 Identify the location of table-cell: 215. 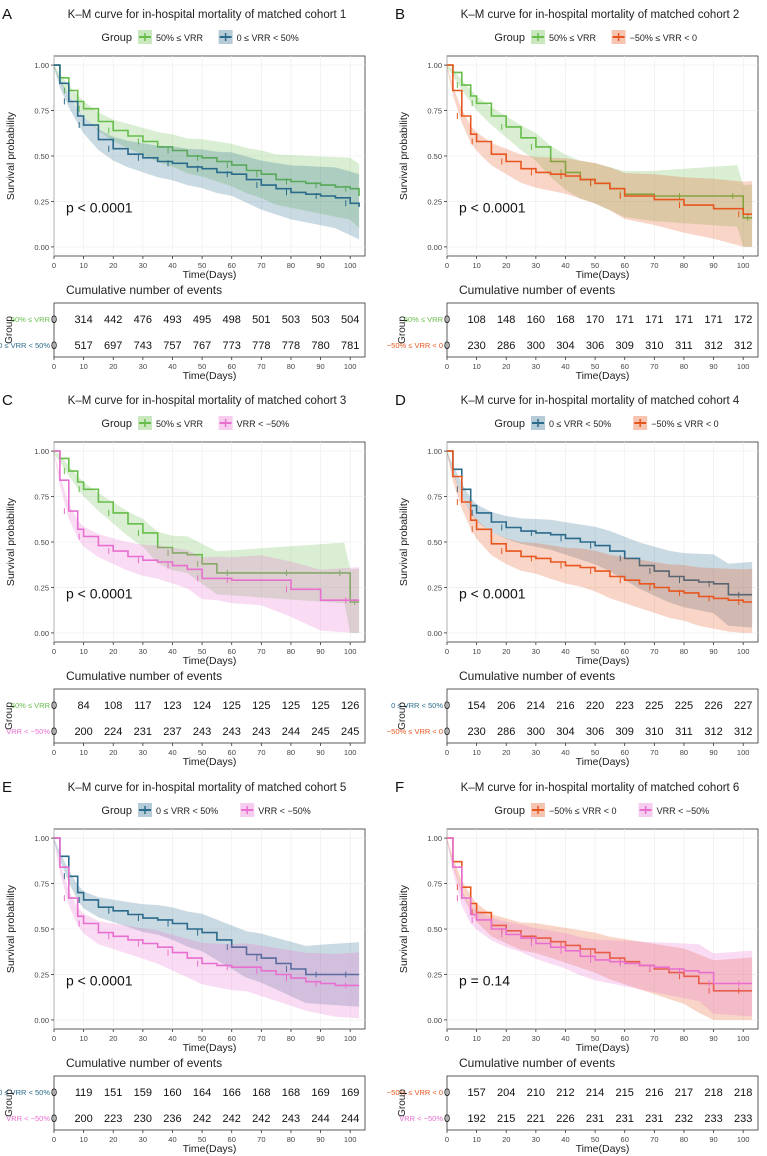
(625, 1093).